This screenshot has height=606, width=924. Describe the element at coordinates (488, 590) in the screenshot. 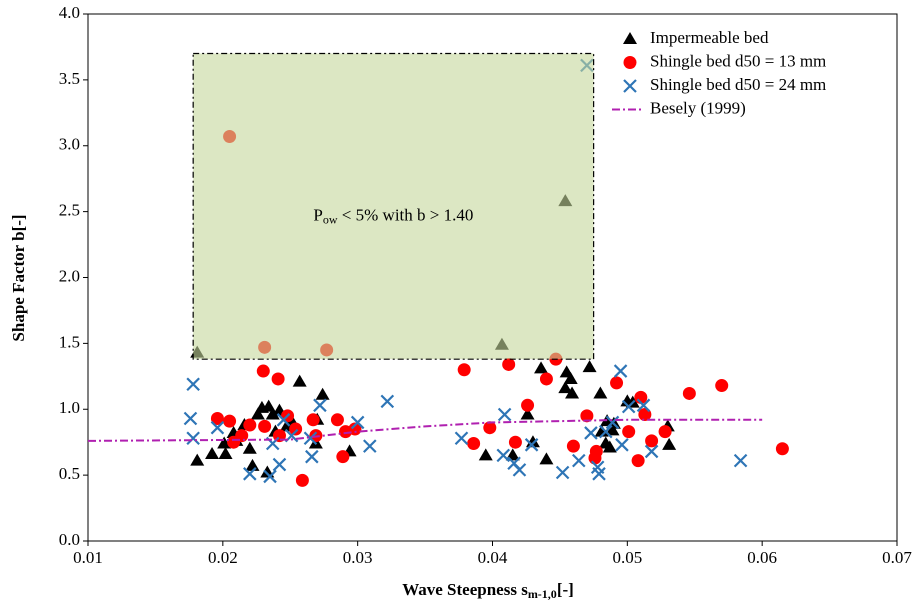

I see `x-axis-label: Wave Steepness sm-1,0[-]` at that location.